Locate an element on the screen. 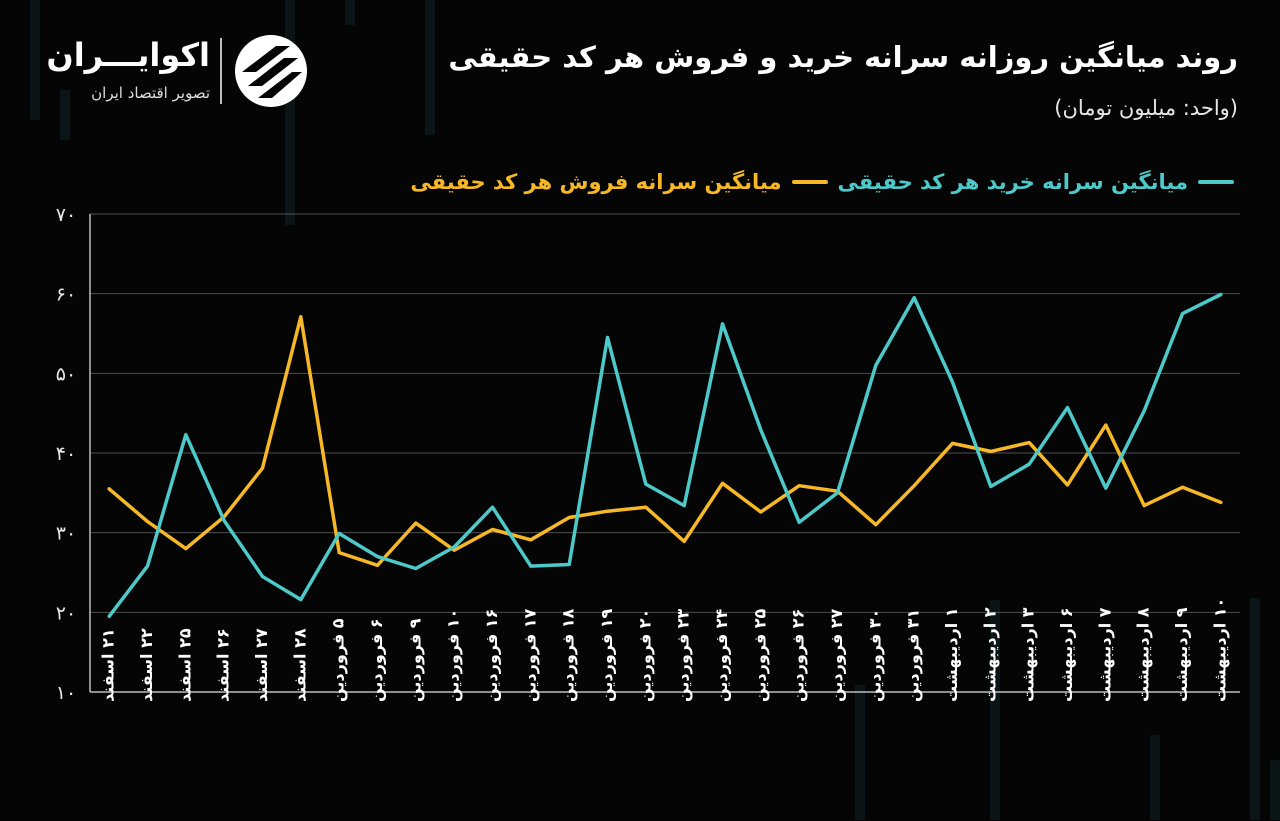  logo-name: اکوایـــران is located at coordinates (128, 55).